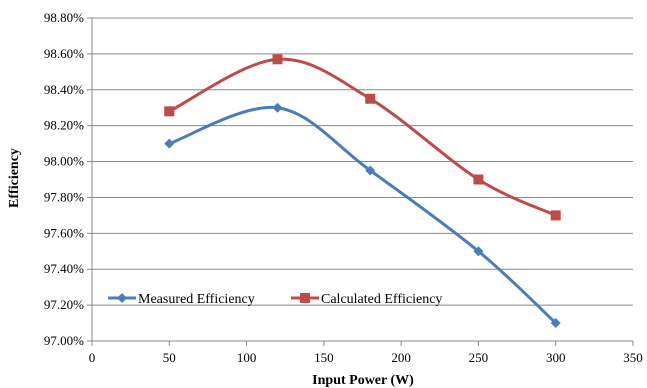 The height and width of the screenshot is (388, 647). Describe the element at coordinates (64, 53) in the screenshot. I see `y-tick-label: 98.60%` at that location.